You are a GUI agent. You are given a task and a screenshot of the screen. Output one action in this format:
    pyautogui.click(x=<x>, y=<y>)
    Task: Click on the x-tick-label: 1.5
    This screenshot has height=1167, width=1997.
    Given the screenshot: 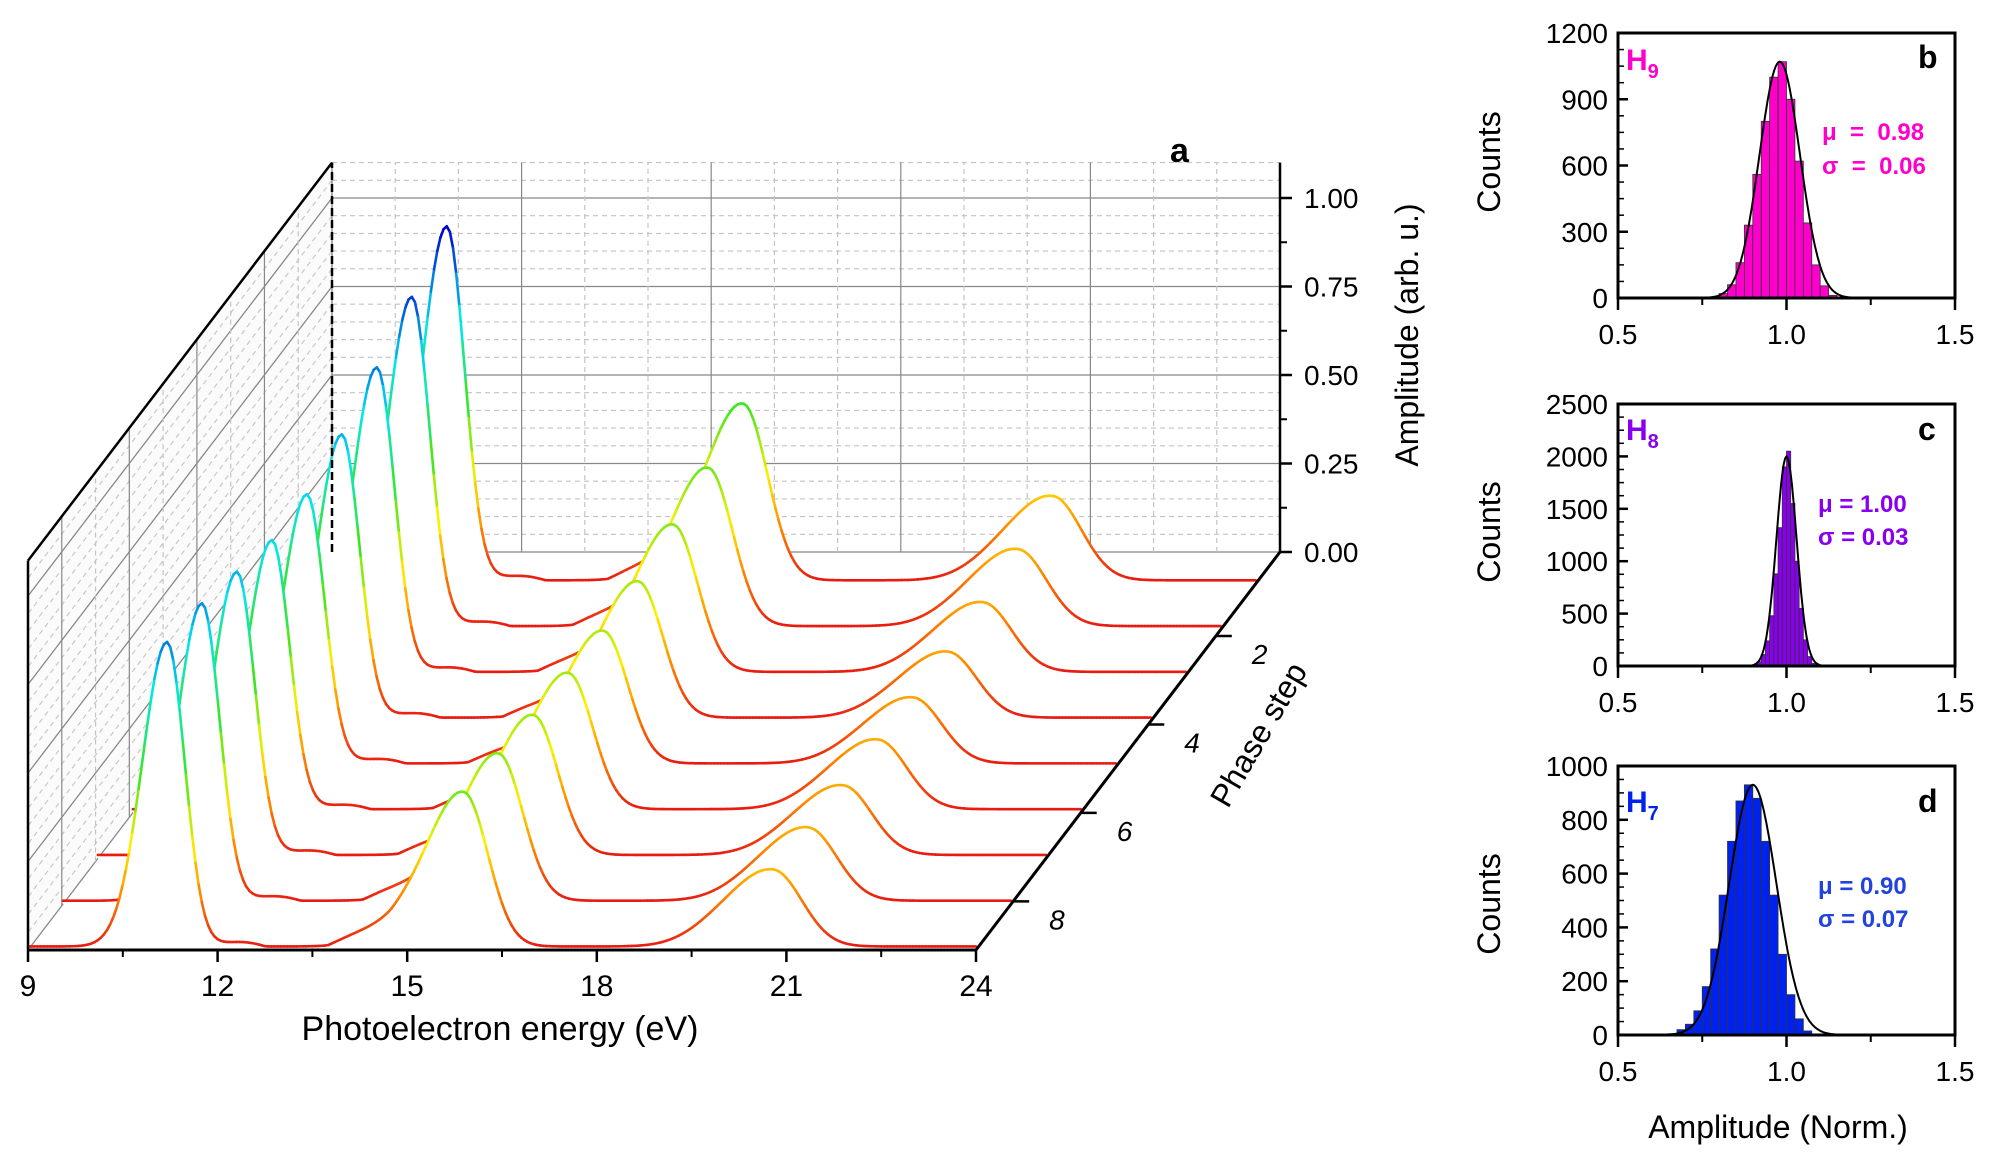 What is the action you would take?
    pyautogui.click(x=1955, y=702)
    